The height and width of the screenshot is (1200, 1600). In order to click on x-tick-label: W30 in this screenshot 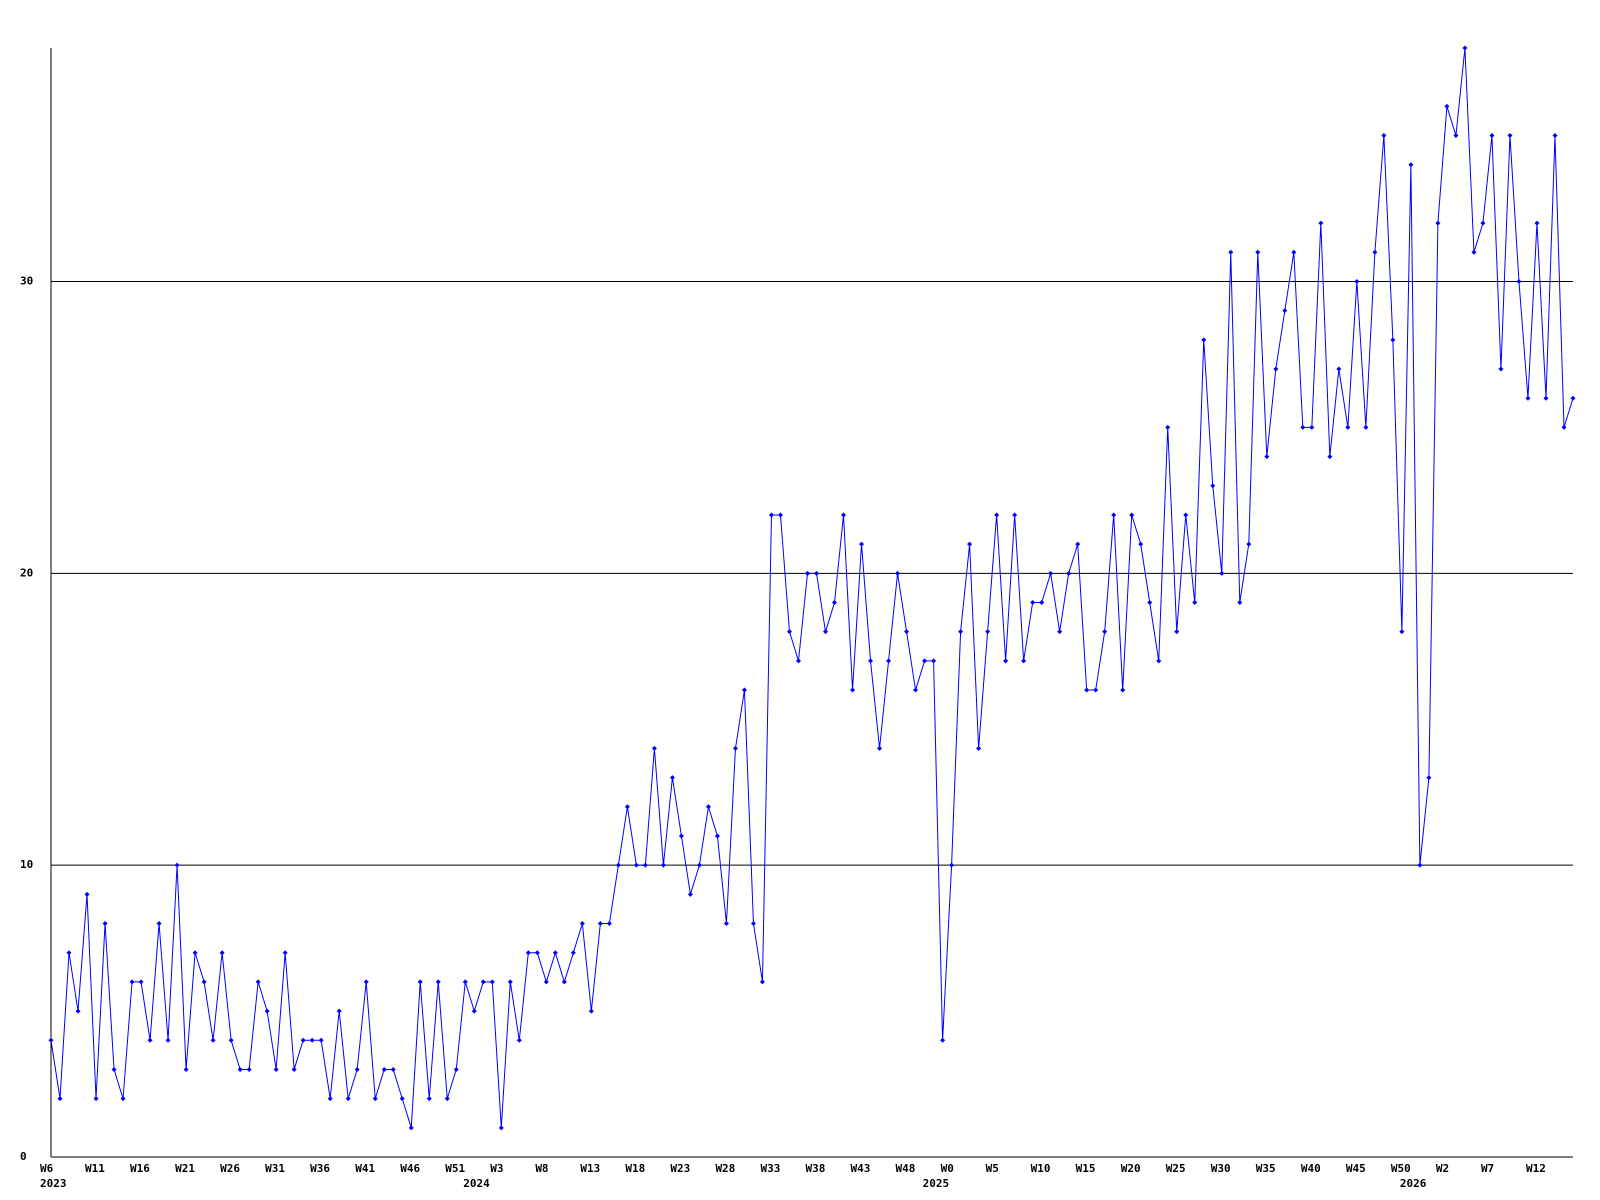, I will do `click(1221, 1168)`.